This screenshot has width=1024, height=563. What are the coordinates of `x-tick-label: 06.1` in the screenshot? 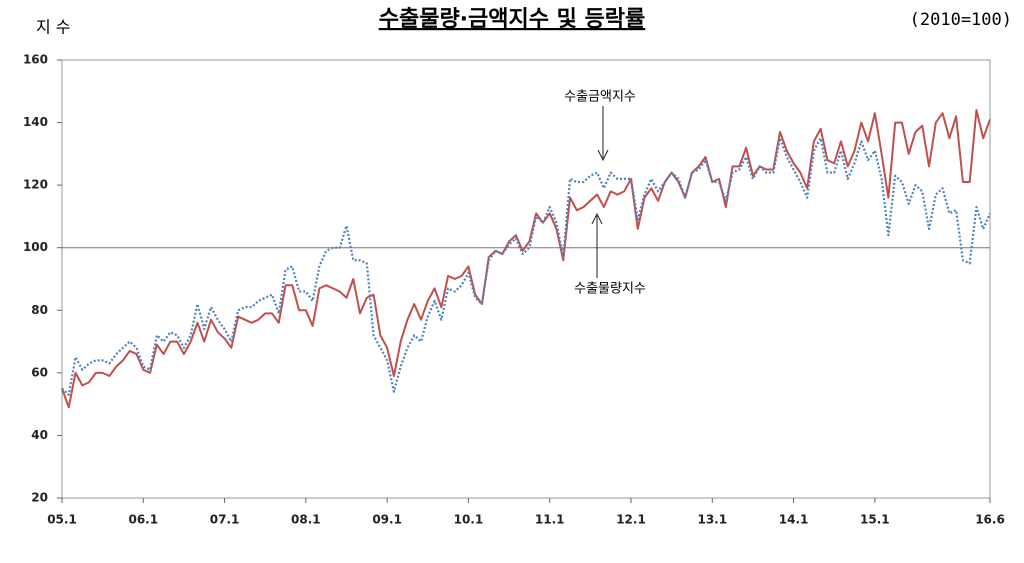 It's located at (143, 520).